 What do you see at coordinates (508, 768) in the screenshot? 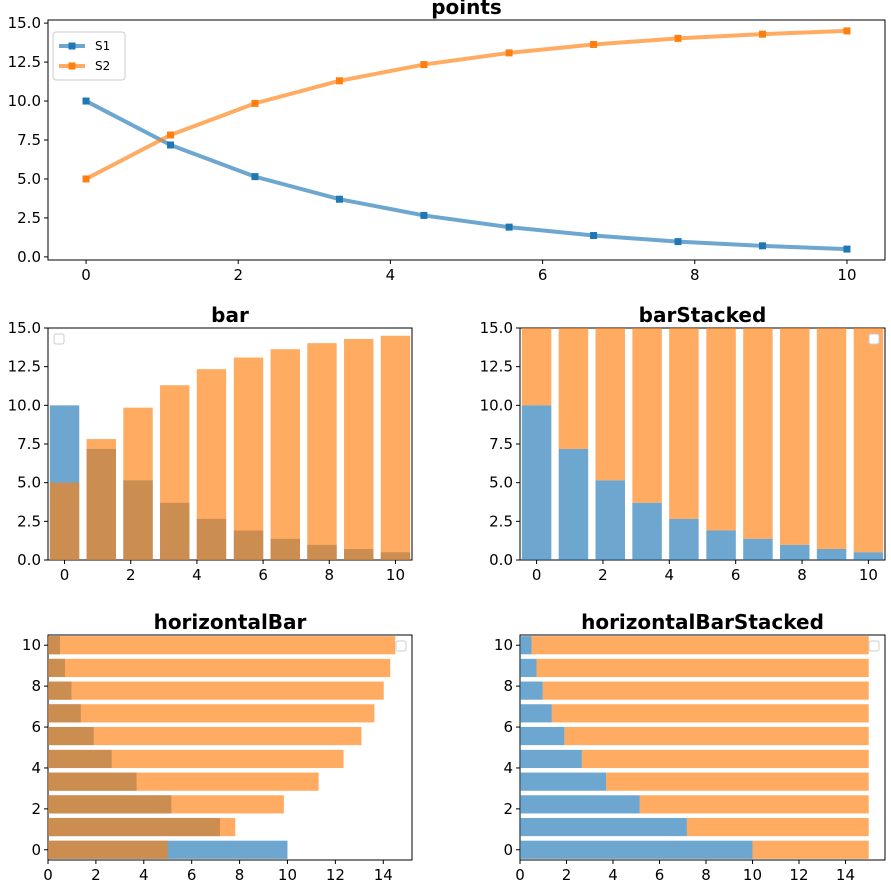
I see `y-tick-label: 4` at bounding box center [508, 768].